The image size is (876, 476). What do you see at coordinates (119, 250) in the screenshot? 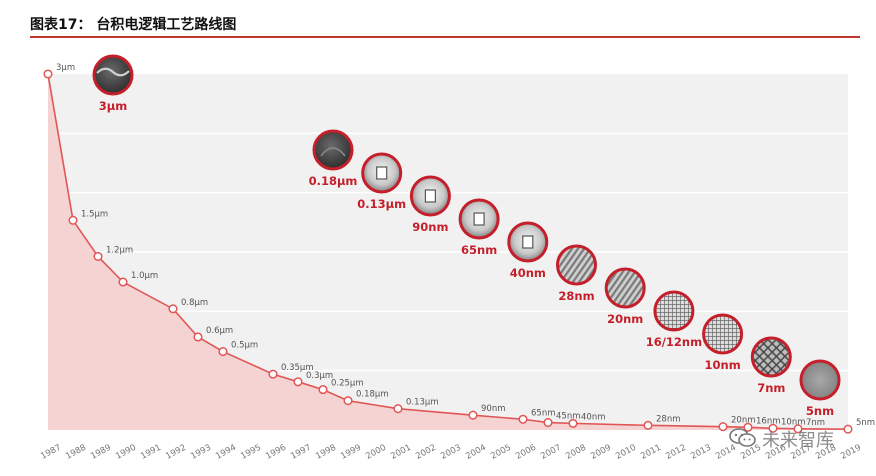
I see `data-label: 1.2μm` at bounding box center [119, 250].